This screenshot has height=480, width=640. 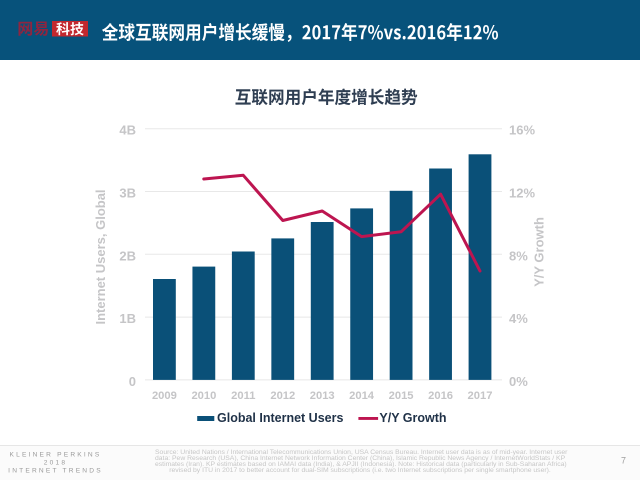 What do you see at coordinates (401, 396) in the screenshot?
I see `svg-text: 2015` at bounding box center [401, 396].